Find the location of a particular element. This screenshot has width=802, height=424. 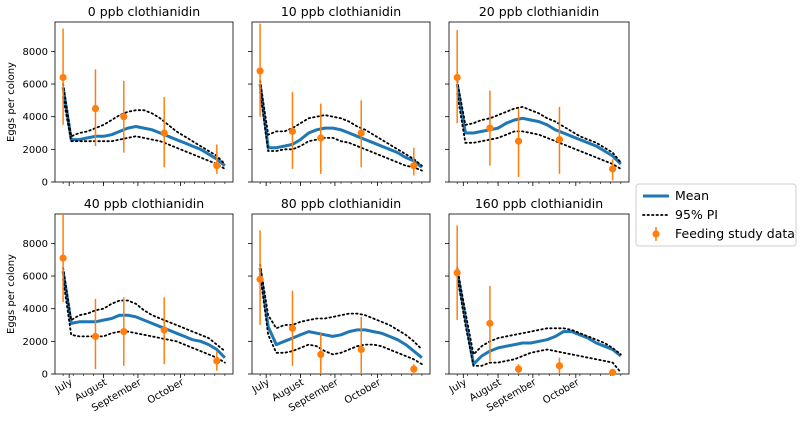

panel-2: 20 ppb clothianidin is located at coordinates (537, 95).